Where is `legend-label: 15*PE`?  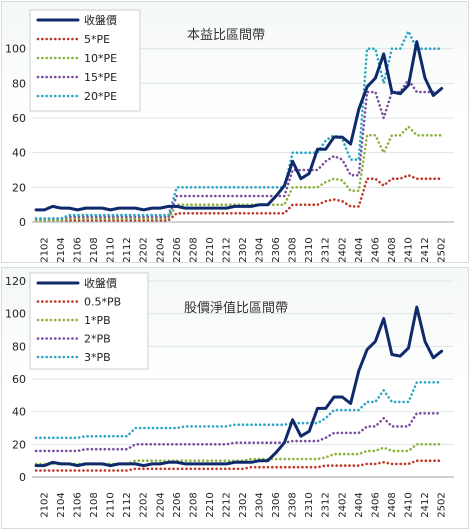
legend-label: 15*PE is located at coordinates (100, 77).